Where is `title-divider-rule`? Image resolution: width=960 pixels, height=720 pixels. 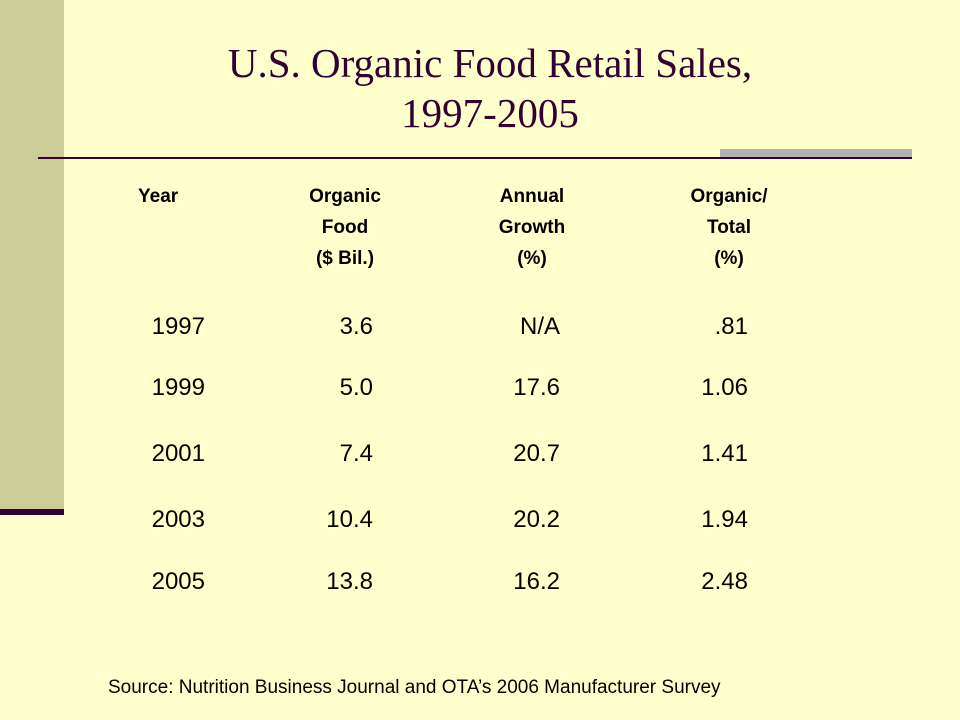 title-divider-rule is located at coordinates (475, 158).